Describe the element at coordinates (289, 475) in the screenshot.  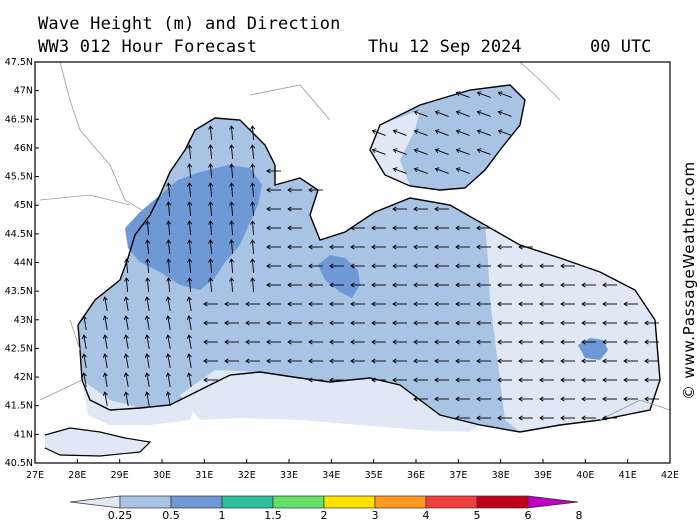
I see `lon-tick-label: 33E` at that location.